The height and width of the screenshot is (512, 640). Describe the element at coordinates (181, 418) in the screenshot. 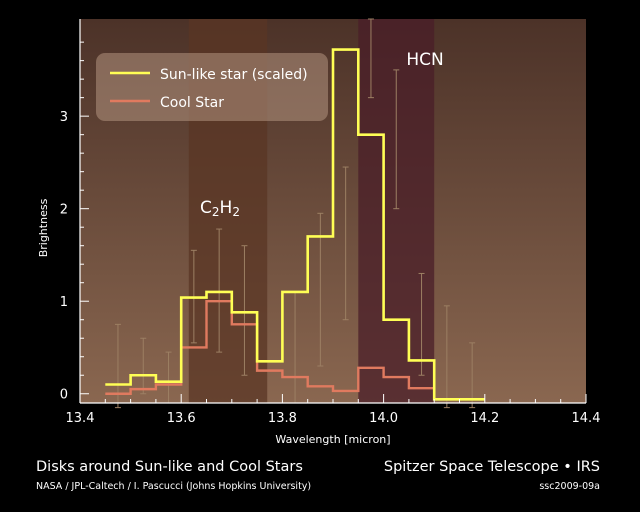

I see `x-tick-label: 13.6` at that location.